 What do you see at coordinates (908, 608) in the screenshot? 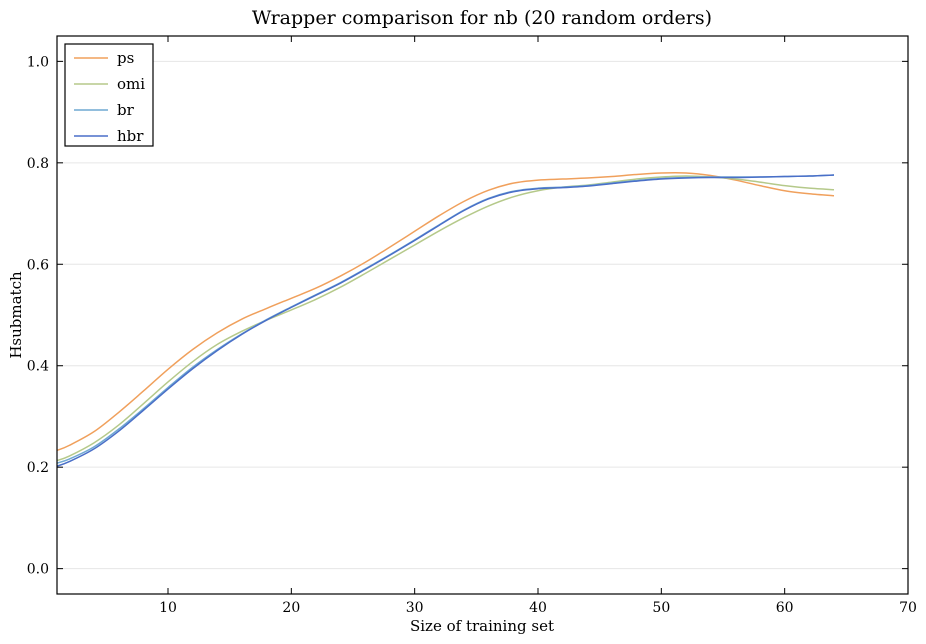
I see `x-tick-label: 70` at bounding box center [908, 608].